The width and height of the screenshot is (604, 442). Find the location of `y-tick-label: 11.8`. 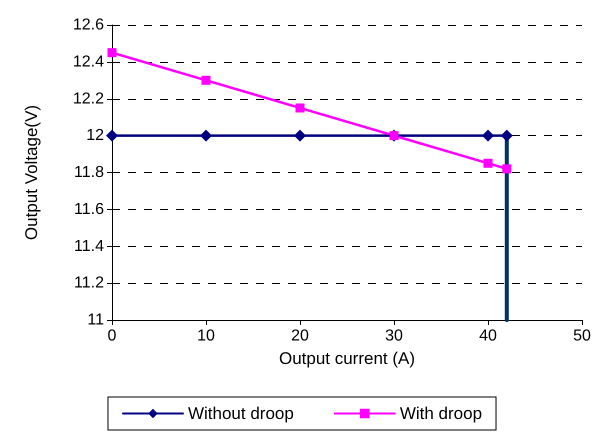

y-tick-label: 11.8 is located at coordinates (89, 172).